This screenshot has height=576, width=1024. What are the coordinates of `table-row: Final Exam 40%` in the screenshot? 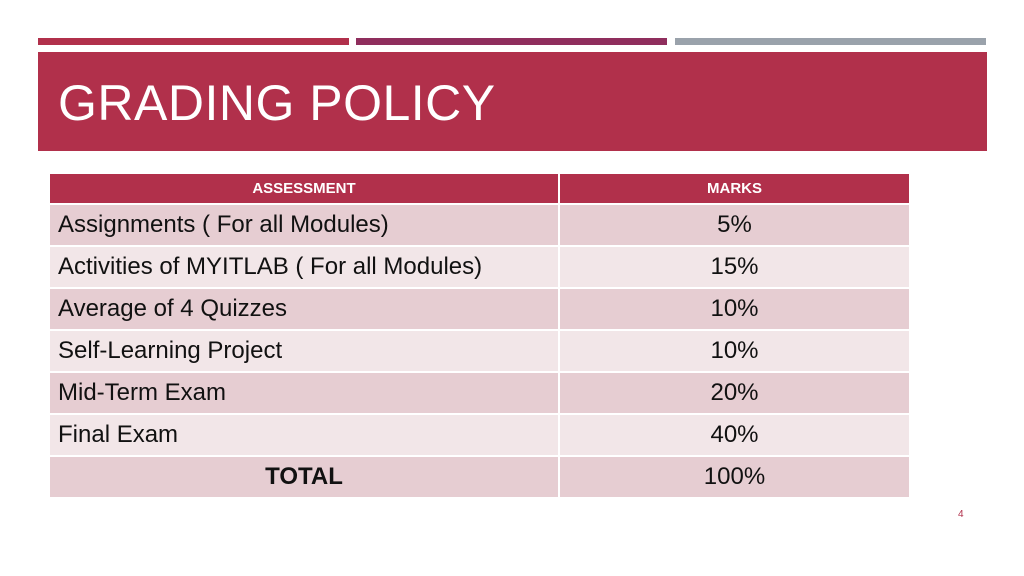 It's located at (479, 435).